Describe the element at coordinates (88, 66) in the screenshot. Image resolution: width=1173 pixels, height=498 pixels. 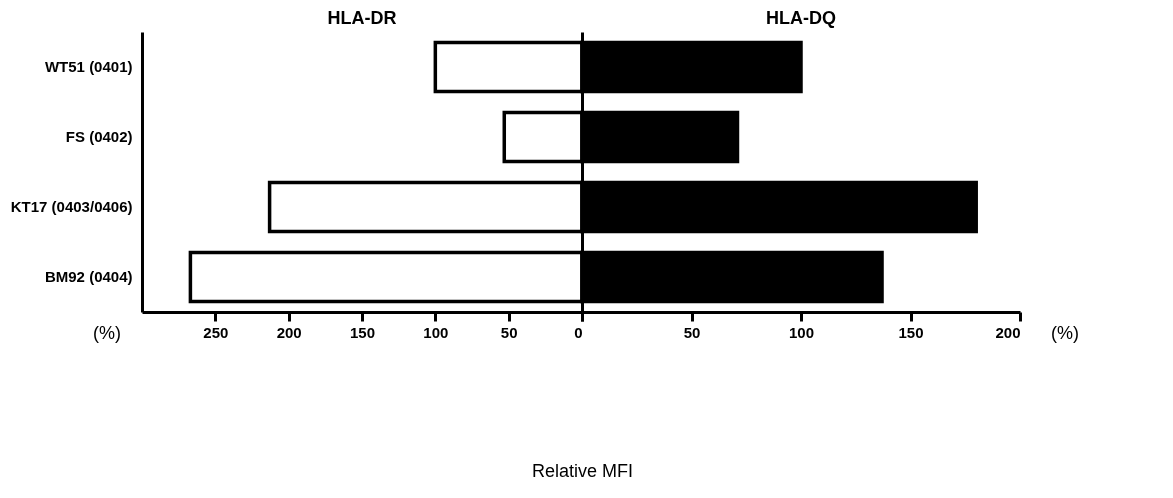
I see `y-tick-label: WT51 (0401)` at that location.